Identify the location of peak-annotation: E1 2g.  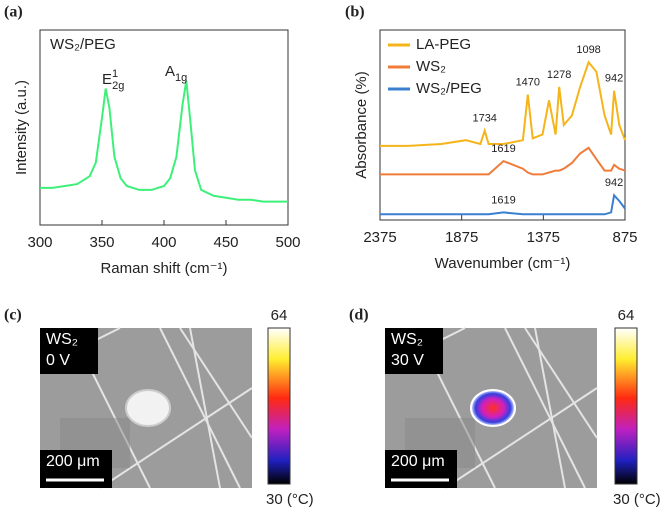
(113, 80).